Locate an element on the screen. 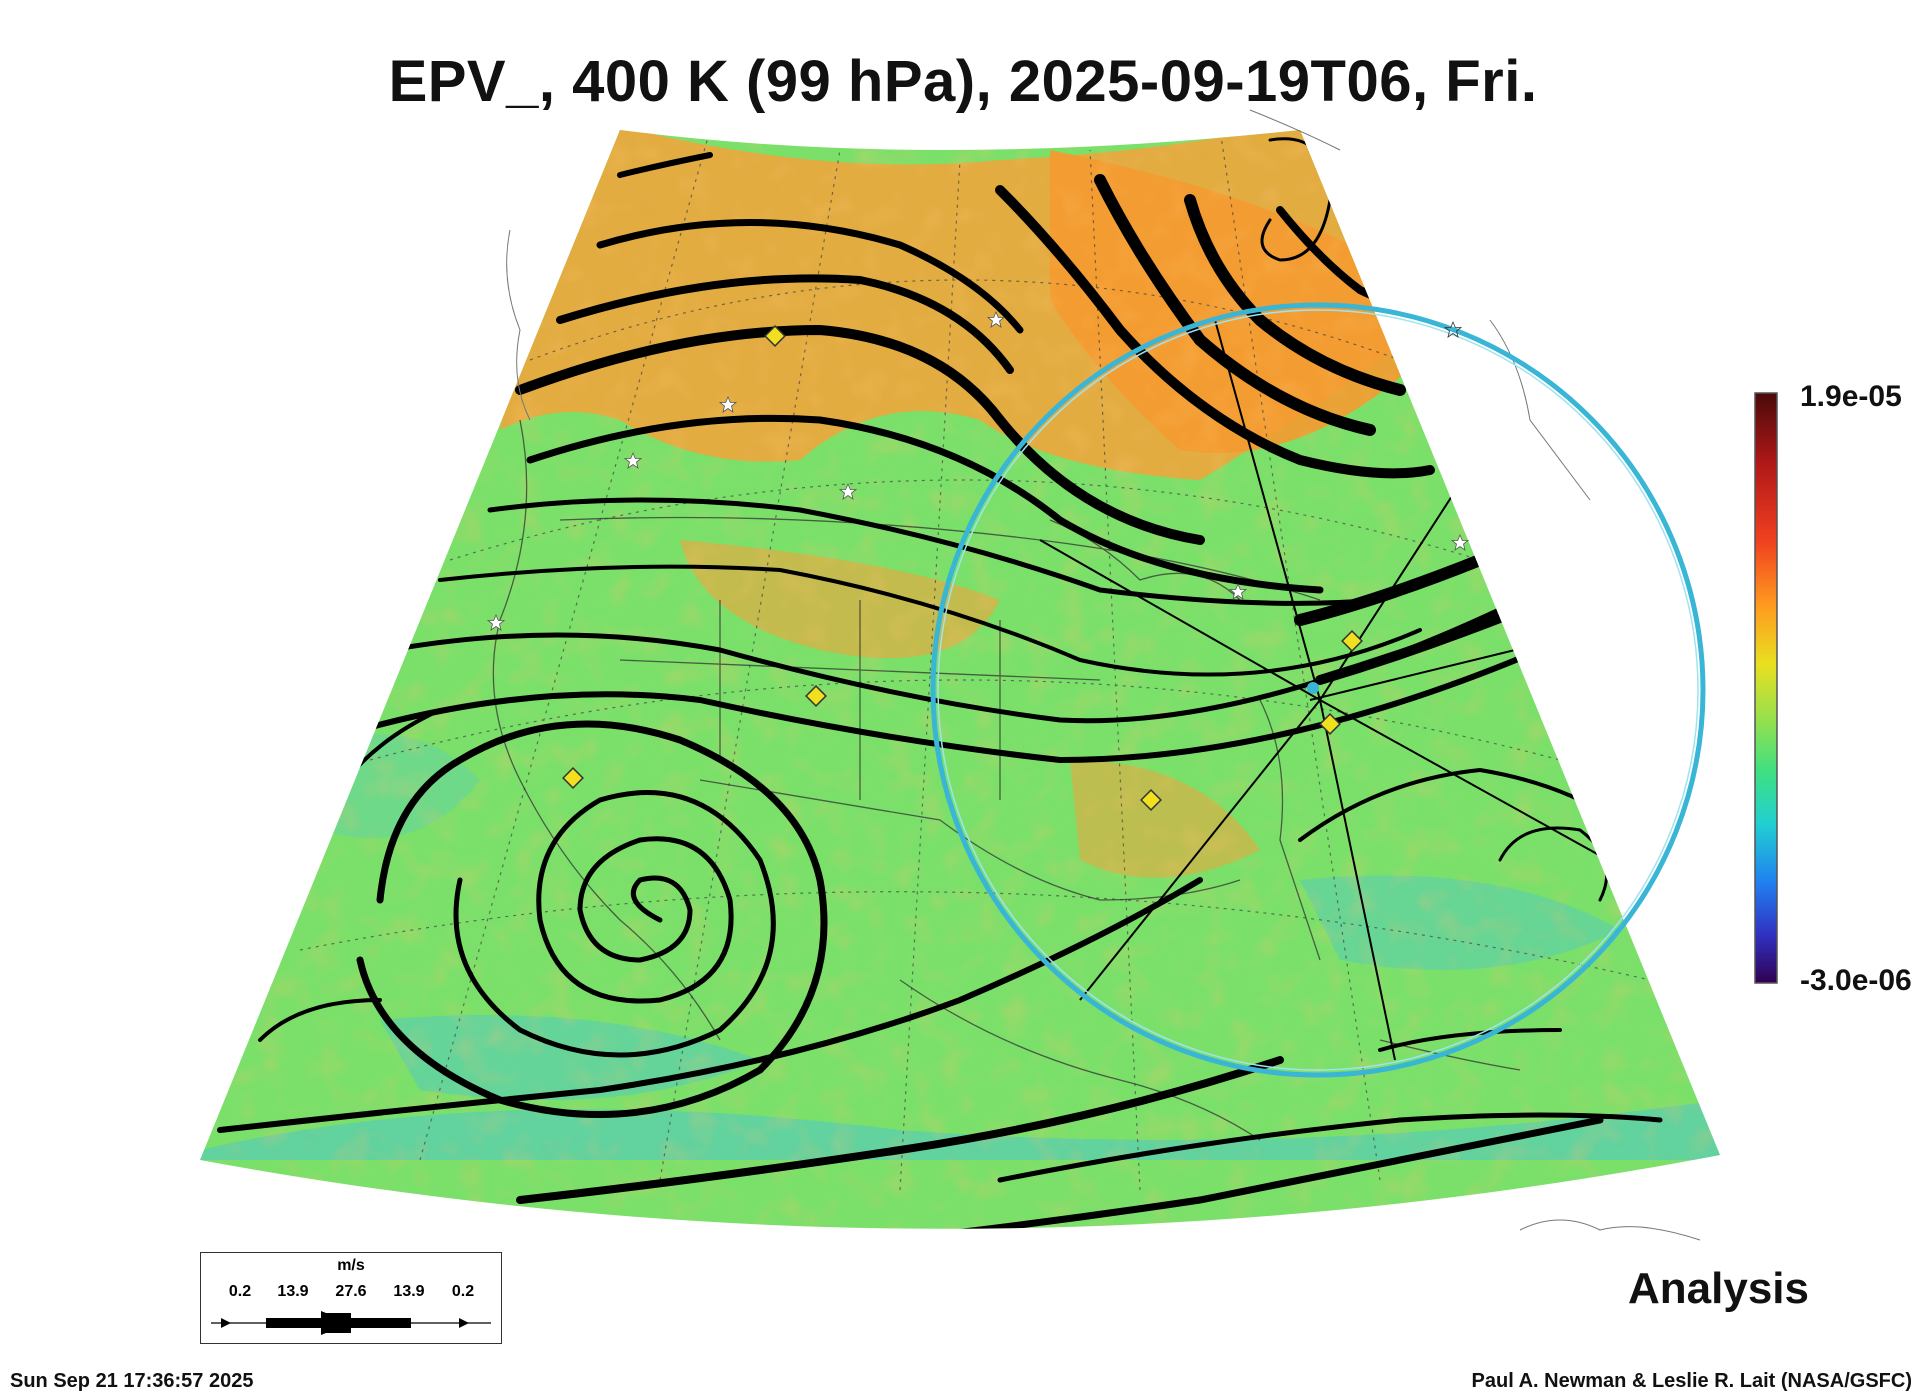 Image resolution: width=1926 pixels, height=1394 pixels. legend-unit: m/s is located at coordinates (351, 1265).